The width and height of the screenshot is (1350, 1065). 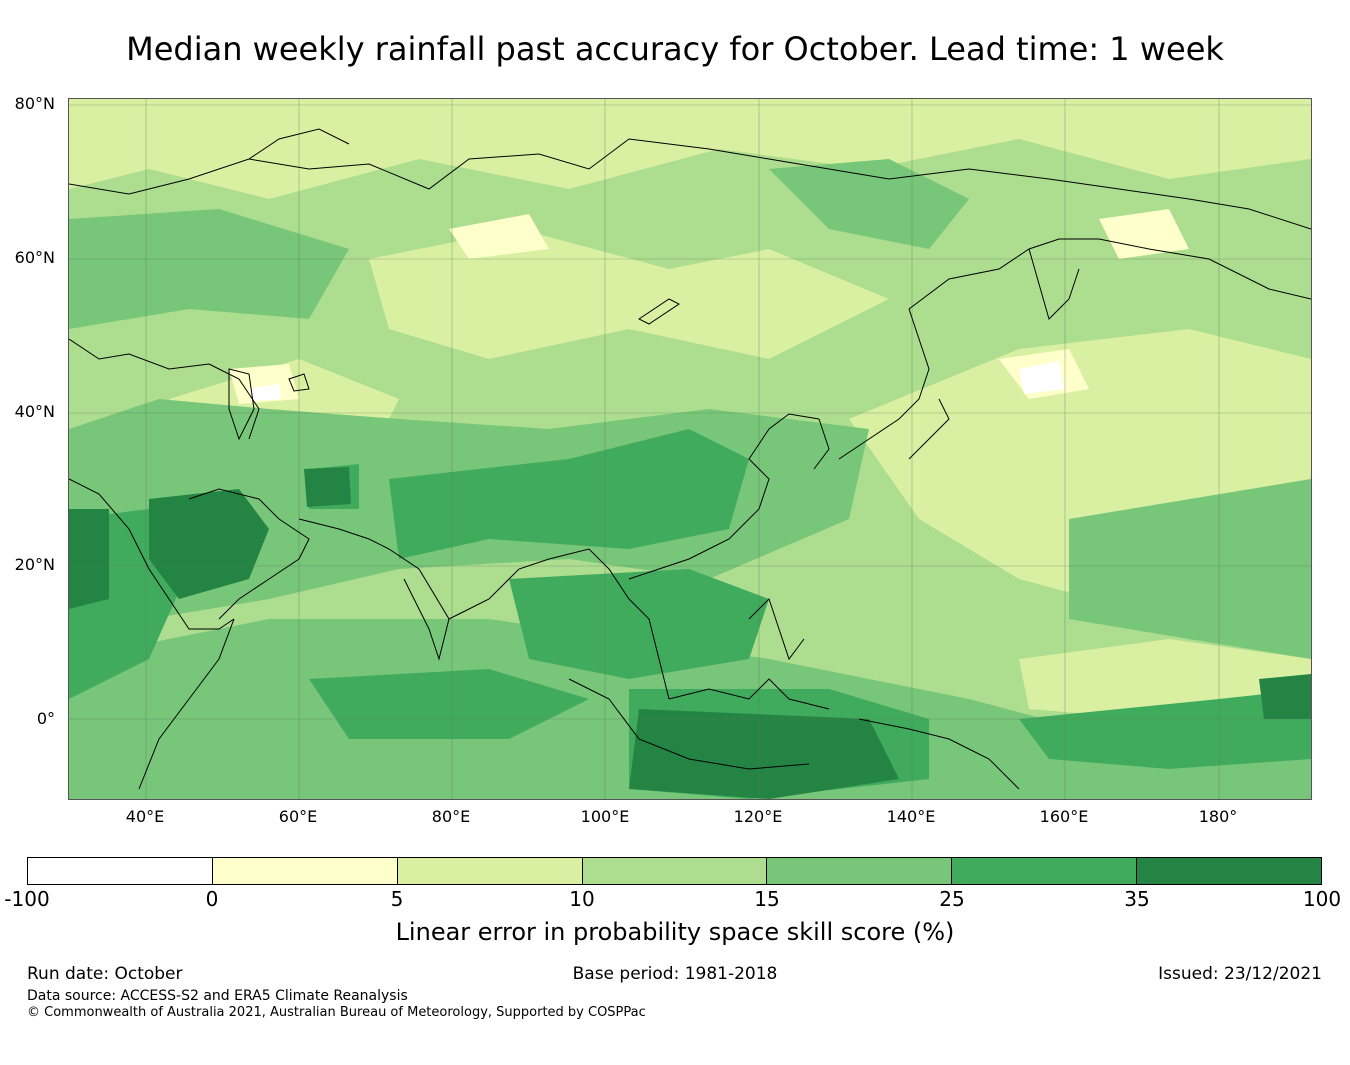 I want to click on colorbar-tick: -100, so click(x=27, y=899).